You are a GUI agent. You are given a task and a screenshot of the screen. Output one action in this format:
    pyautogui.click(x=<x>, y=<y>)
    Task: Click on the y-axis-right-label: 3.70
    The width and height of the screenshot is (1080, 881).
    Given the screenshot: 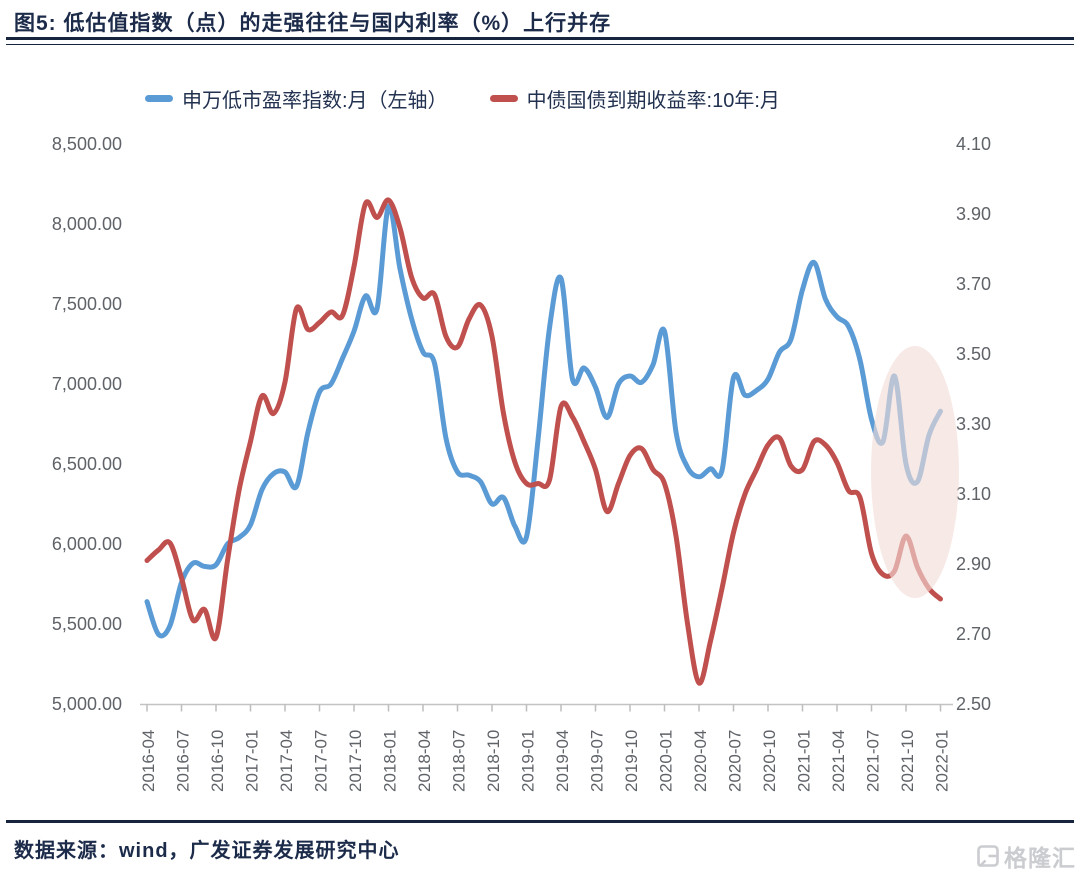 What is the action you would take?
    pyautogui.click(x=973, y=284)
    